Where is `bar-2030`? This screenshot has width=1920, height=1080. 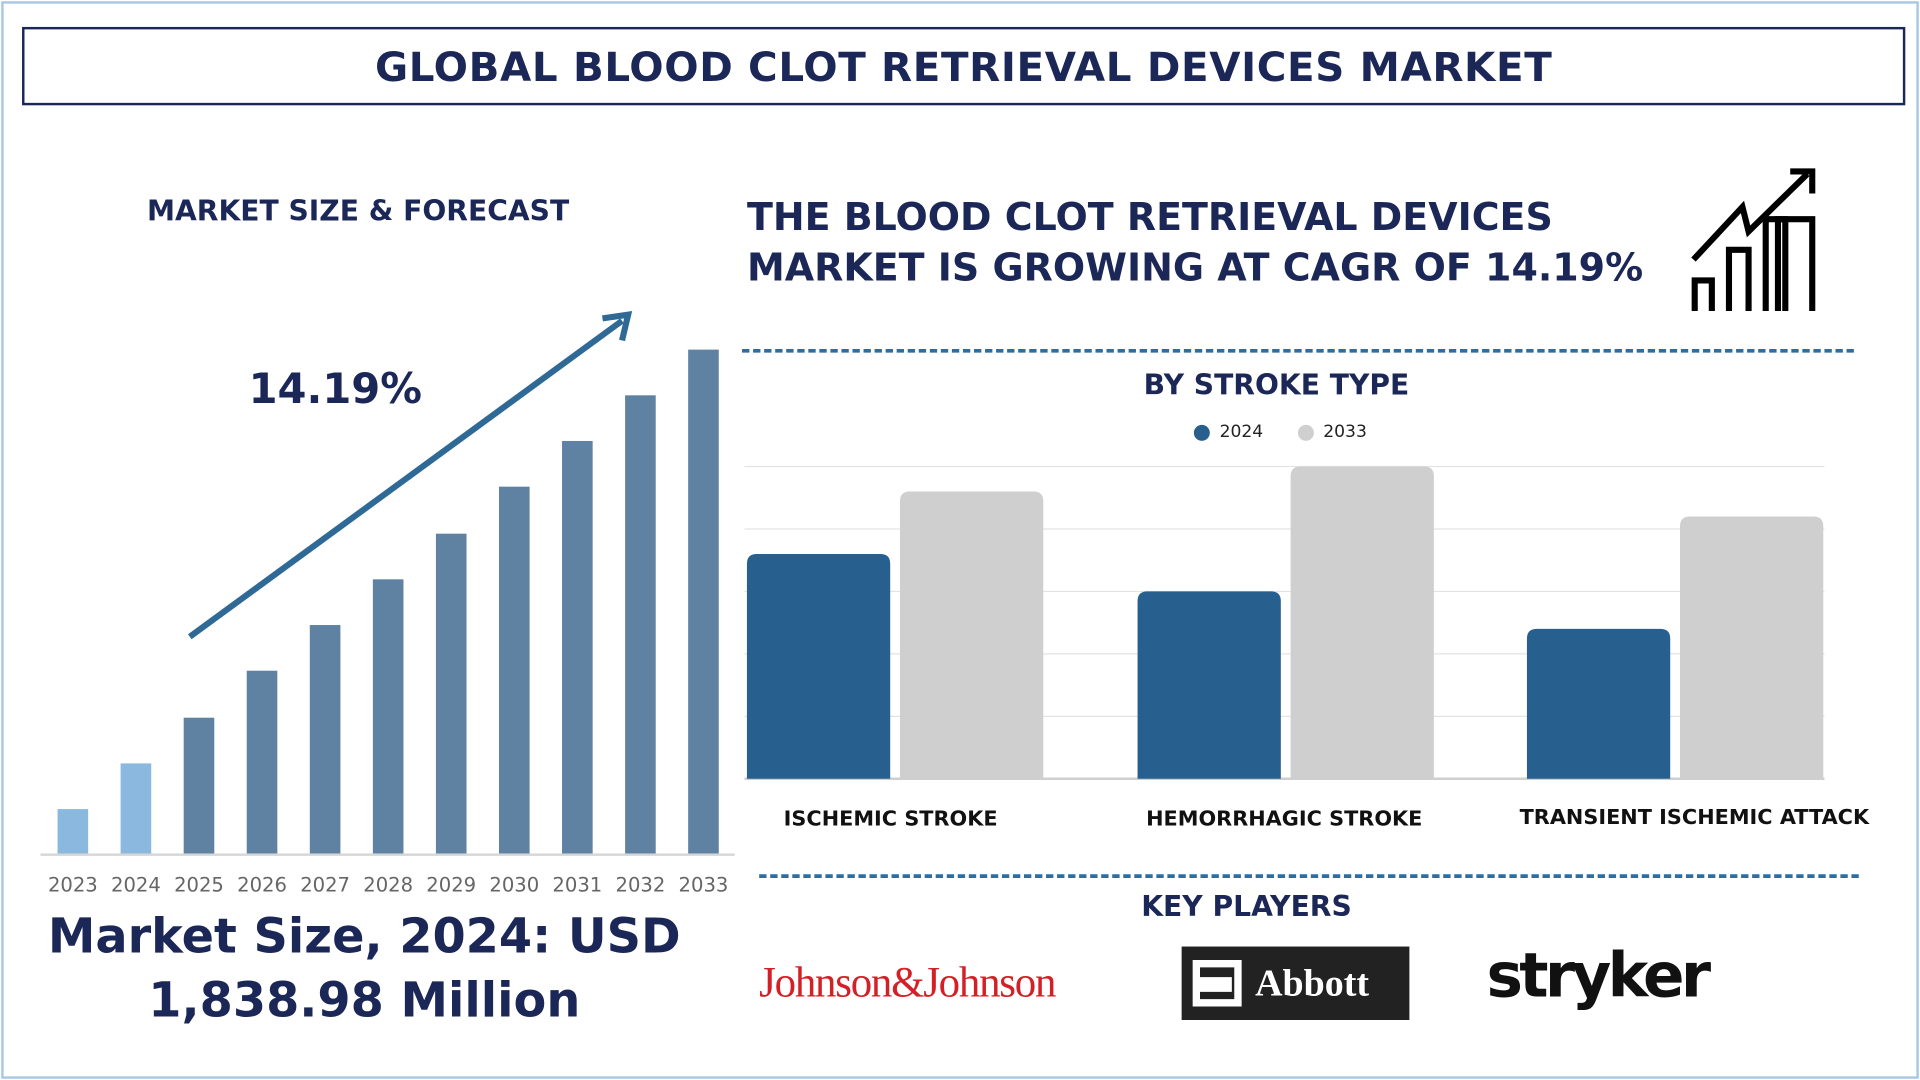 bar-2030 is located at coordinates (514, 670).